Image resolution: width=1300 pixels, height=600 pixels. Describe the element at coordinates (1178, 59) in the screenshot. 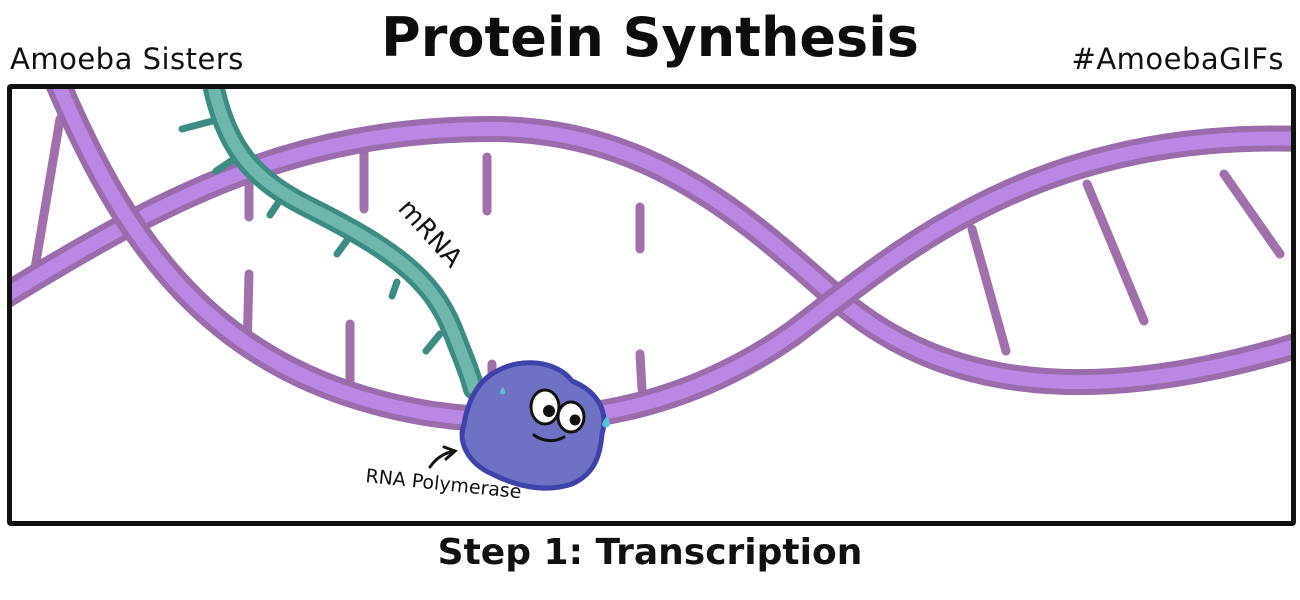

I see `brand-hashtag: #AmoebaGIFs` at that location.